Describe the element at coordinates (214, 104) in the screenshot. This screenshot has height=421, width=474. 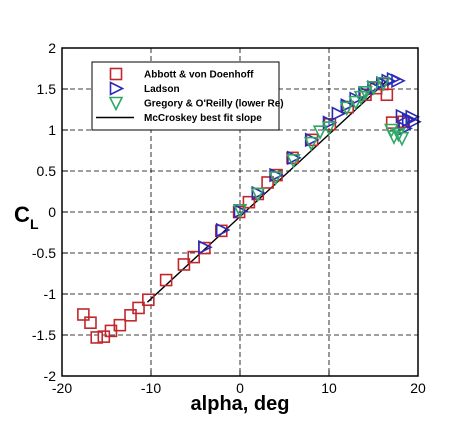
I see `legend-entry-label: Gregory & O'Reilly (lower Re)` at that location.